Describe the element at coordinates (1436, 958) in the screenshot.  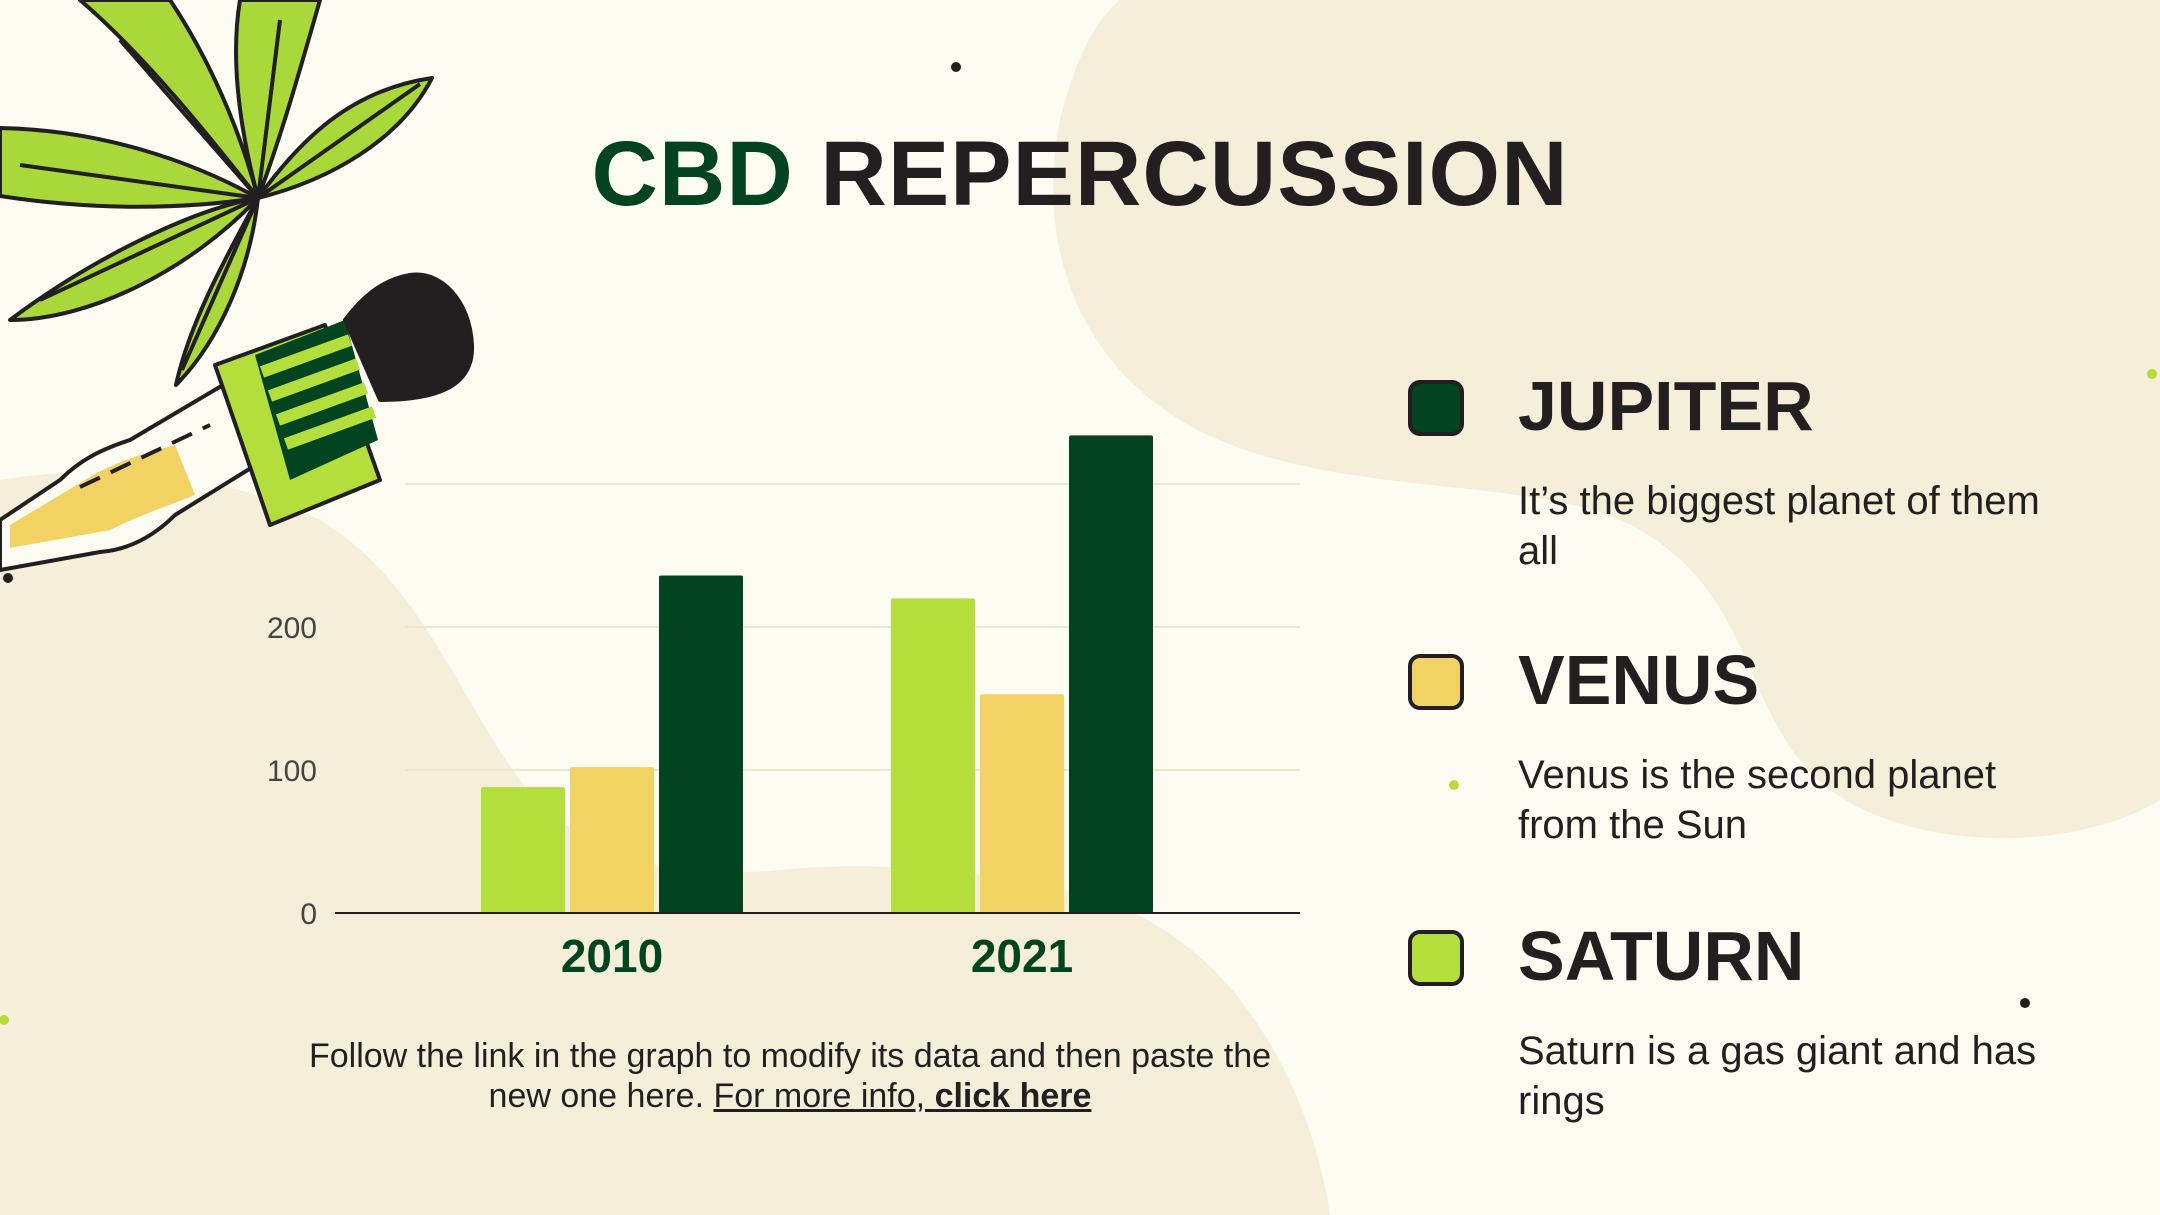
I see `legend-swatch-saturn` at that location.